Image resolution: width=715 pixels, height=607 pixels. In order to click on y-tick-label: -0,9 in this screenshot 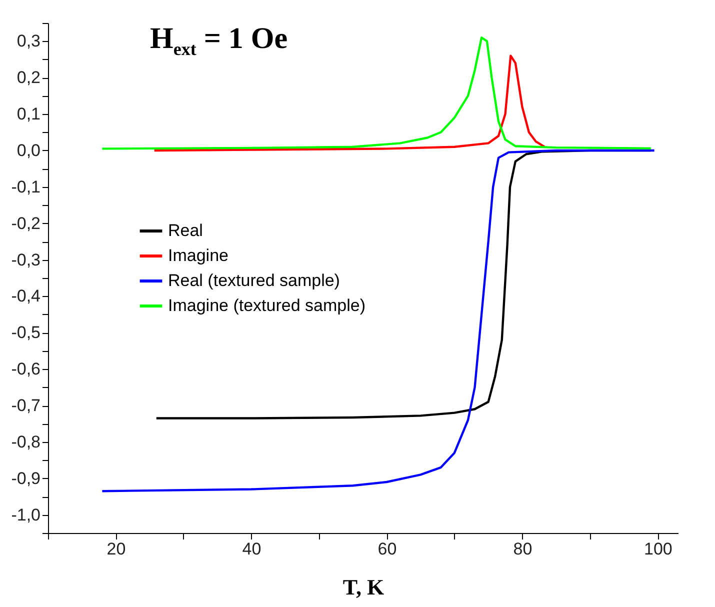, I will do `click(25, 478)`.